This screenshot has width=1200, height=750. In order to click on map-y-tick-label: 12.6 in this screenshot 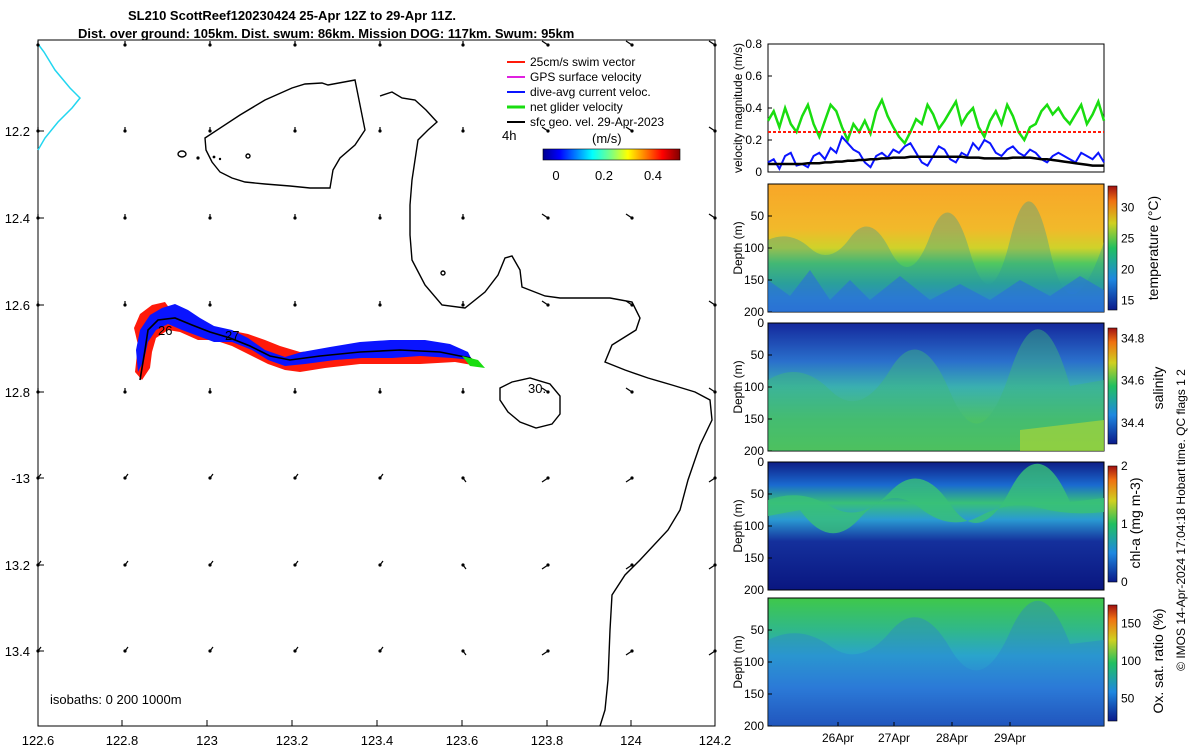, I will do `click(17, 305)`.